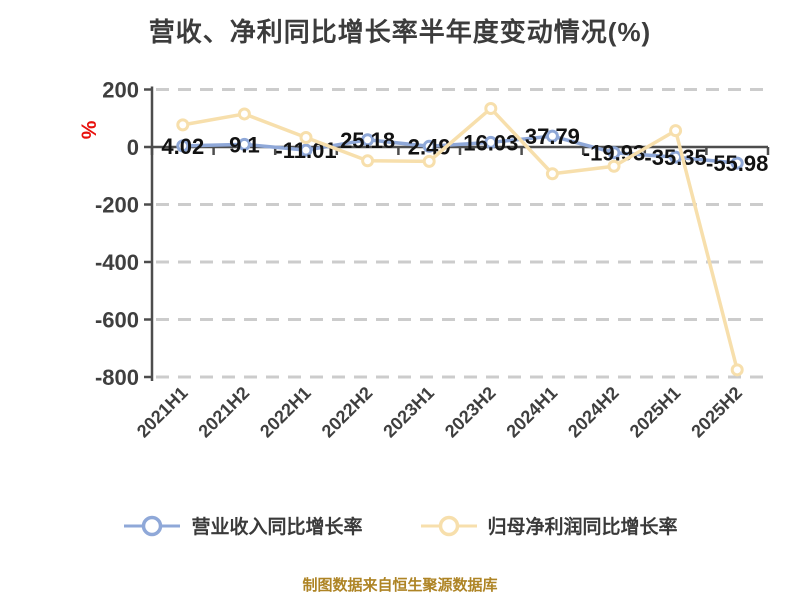 The width and height of the screenshot is (800, 600). What do you see at coordinates (470, 412) in the screenshot?
I see `x-axis-label: 2023H2` at bounding box center [470, 412].